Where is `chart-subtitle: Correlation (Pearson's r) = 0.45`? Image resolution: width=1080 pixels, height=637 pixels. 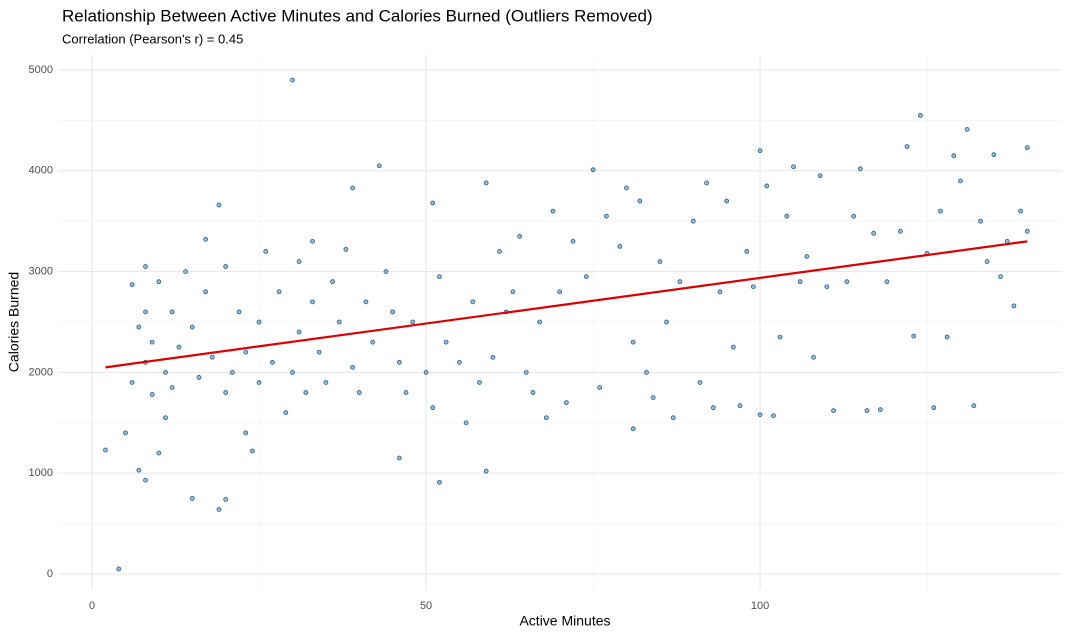 chart-subtitle: Correlation (Pearson's r) = 0.45 is located at coordinates (152, 38).